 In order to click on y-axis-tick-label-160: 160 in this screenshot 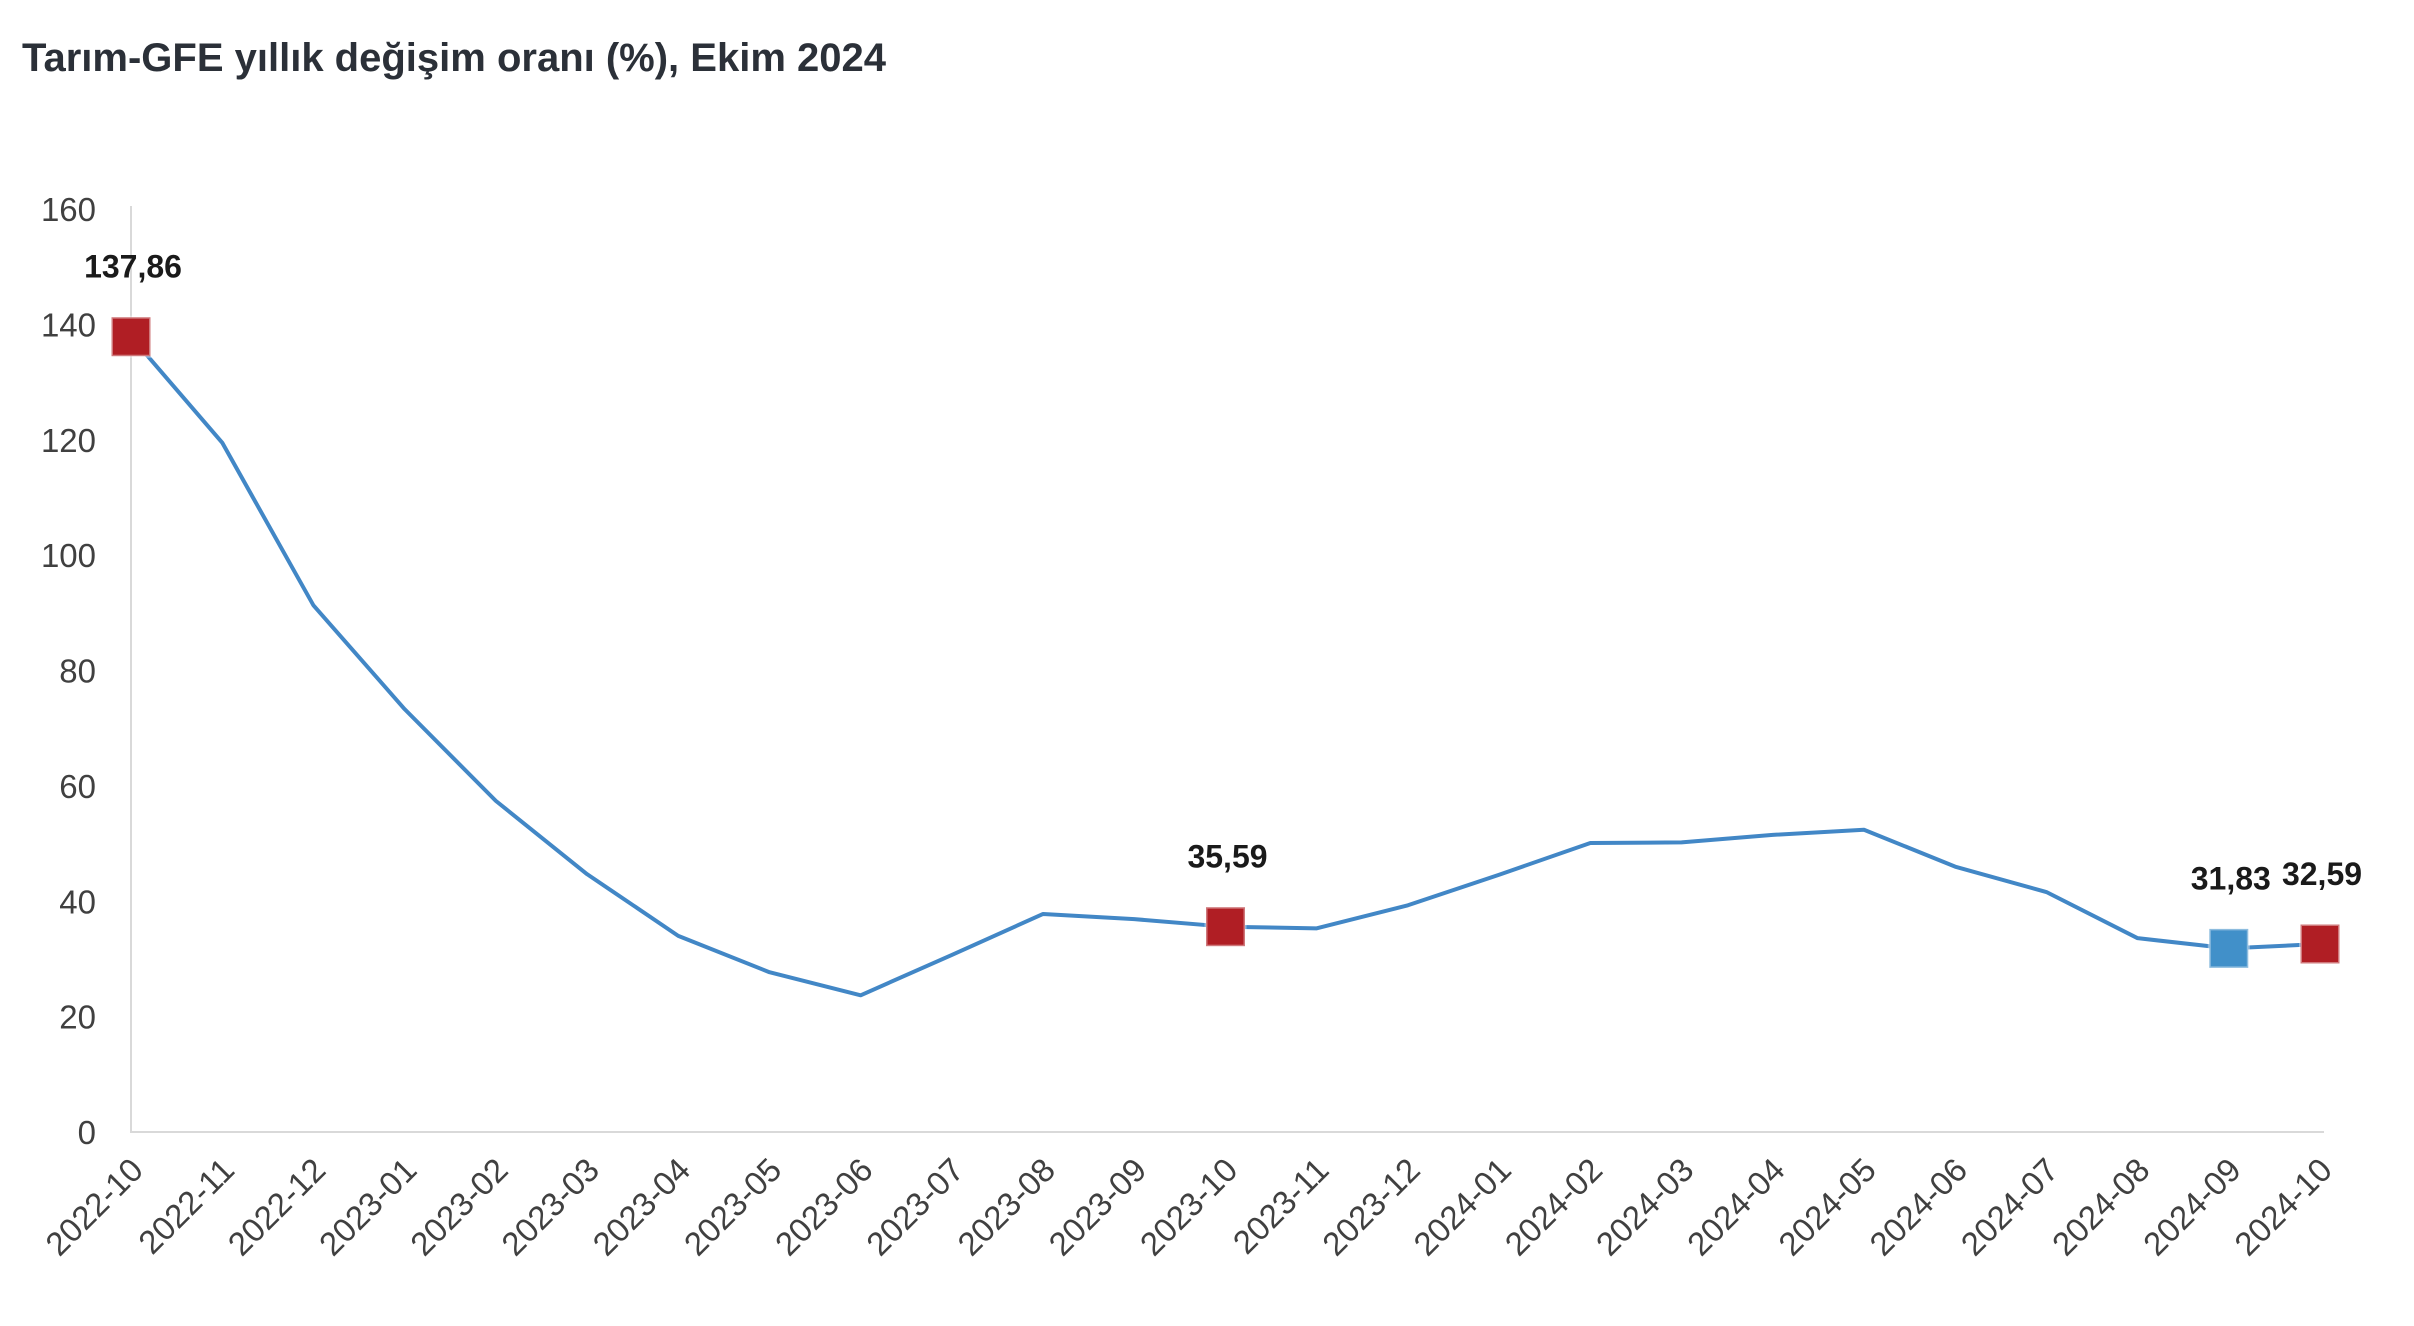, I will do `click(68, 209)`.